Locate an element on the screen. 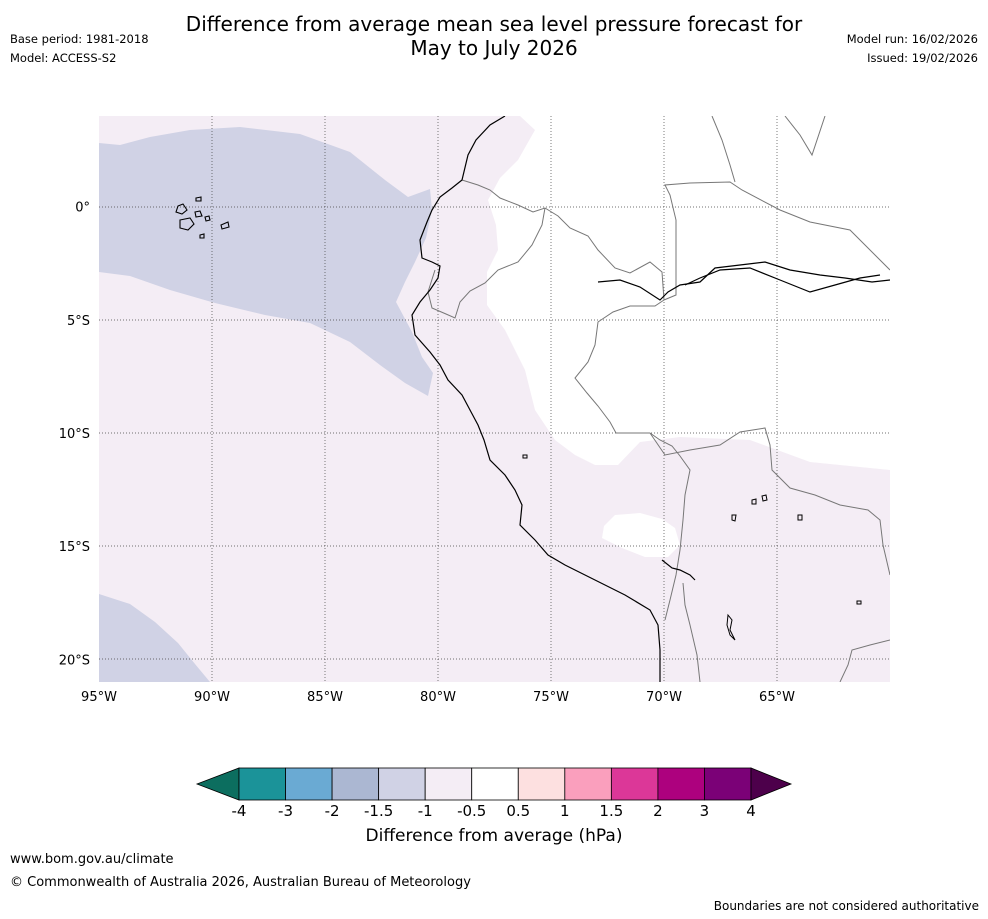 This screenshot has height=919, width=988. meta-left: Base period: 1981-2018 Model: ACCESS-S2 is located at coordinates (79, 49).